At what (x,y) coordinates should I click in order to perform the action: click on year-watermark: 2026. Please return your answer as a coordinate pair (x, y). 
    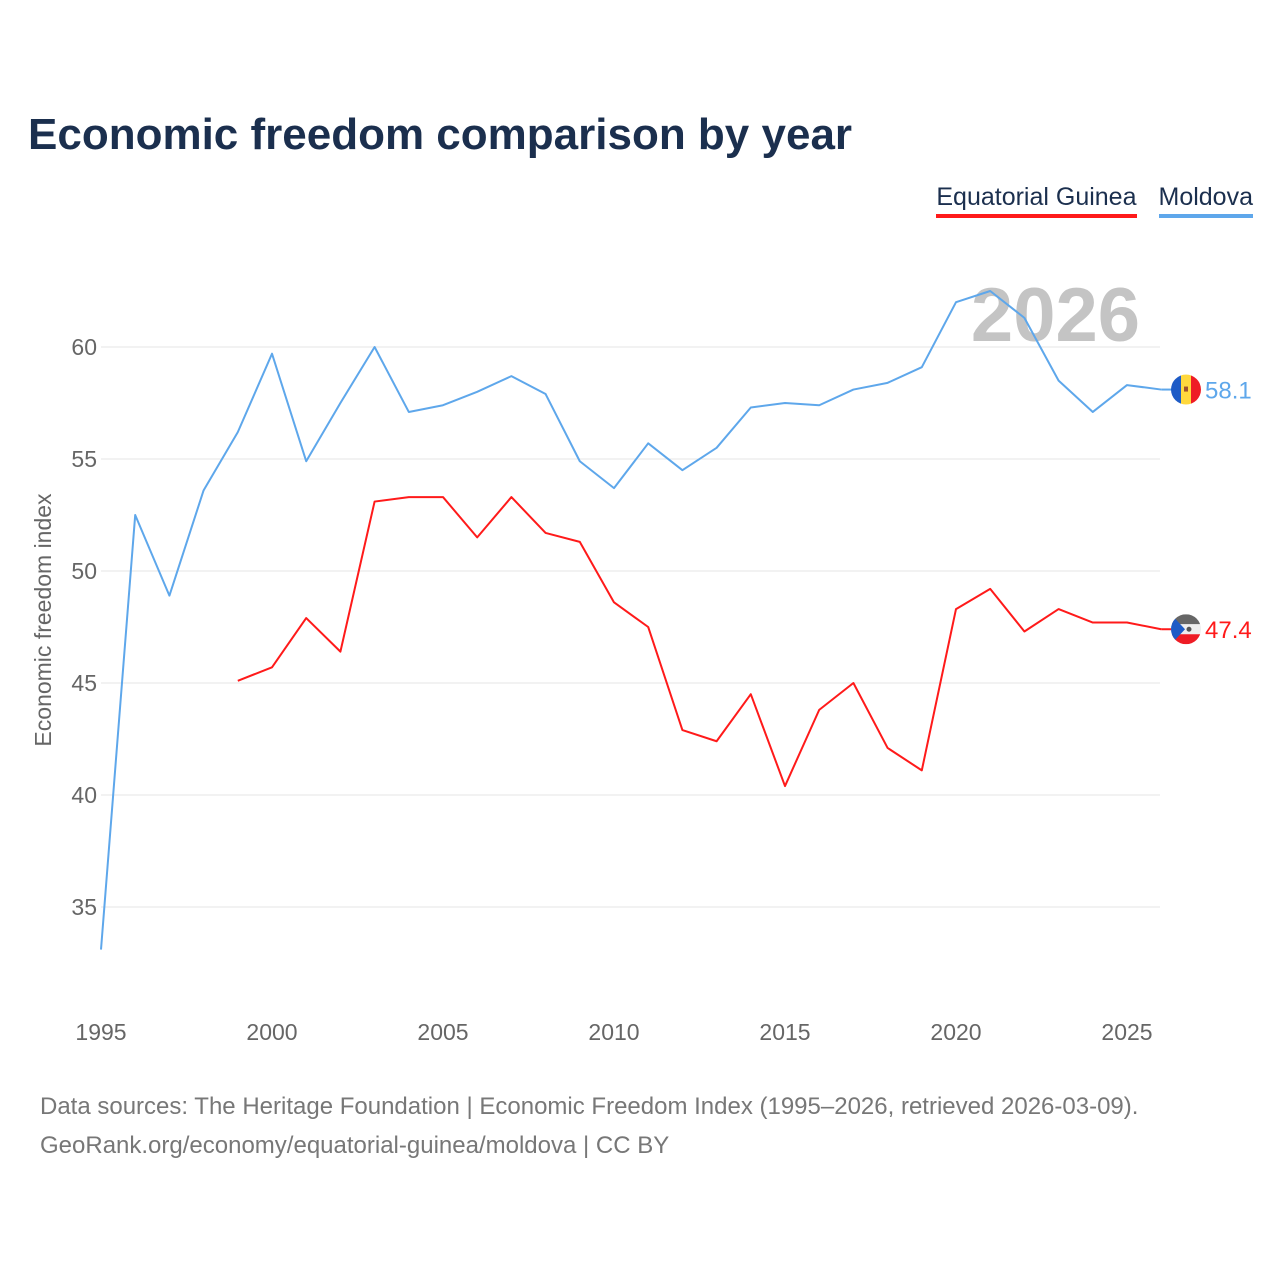
    Looking at the image, I should click on (1055, 315).